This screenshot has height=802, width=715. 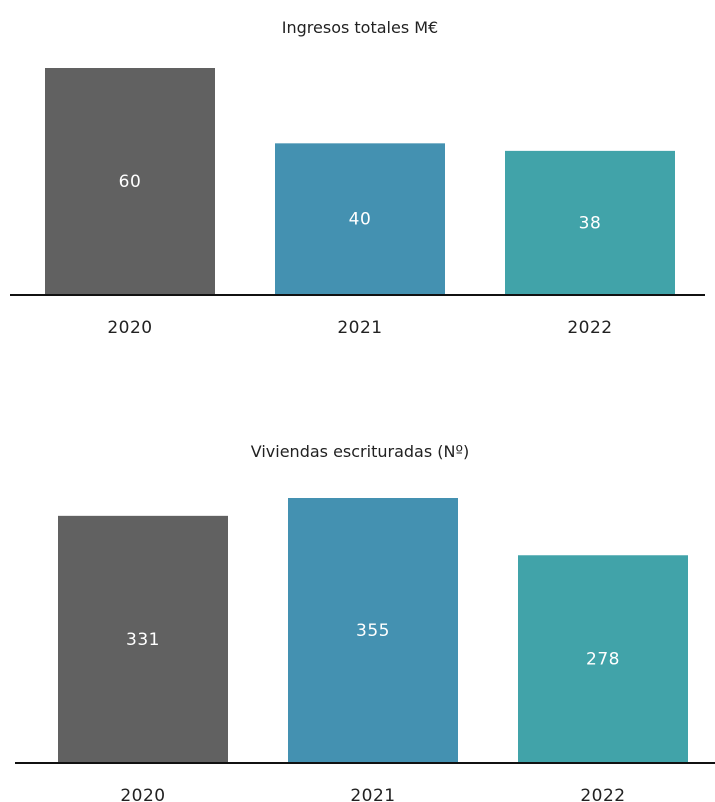 I want to click on data-label-2020: 60, so click(x=130, y=182).